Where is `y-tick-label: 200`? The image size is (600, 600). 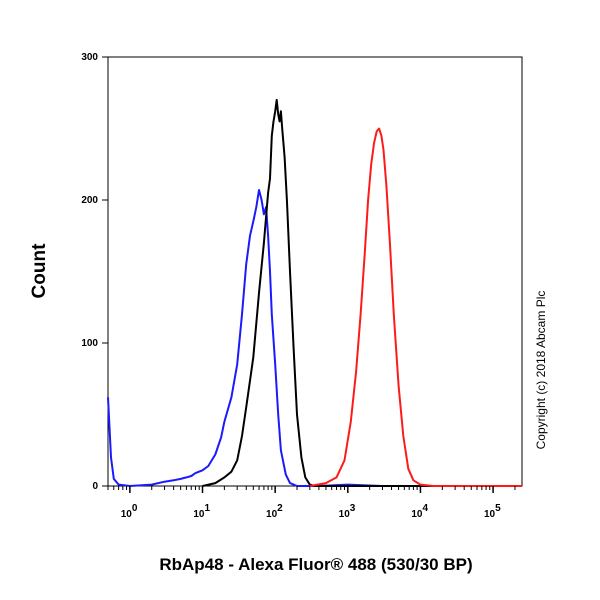 y-tick-label: 200 is located at coordinates (89, 200).